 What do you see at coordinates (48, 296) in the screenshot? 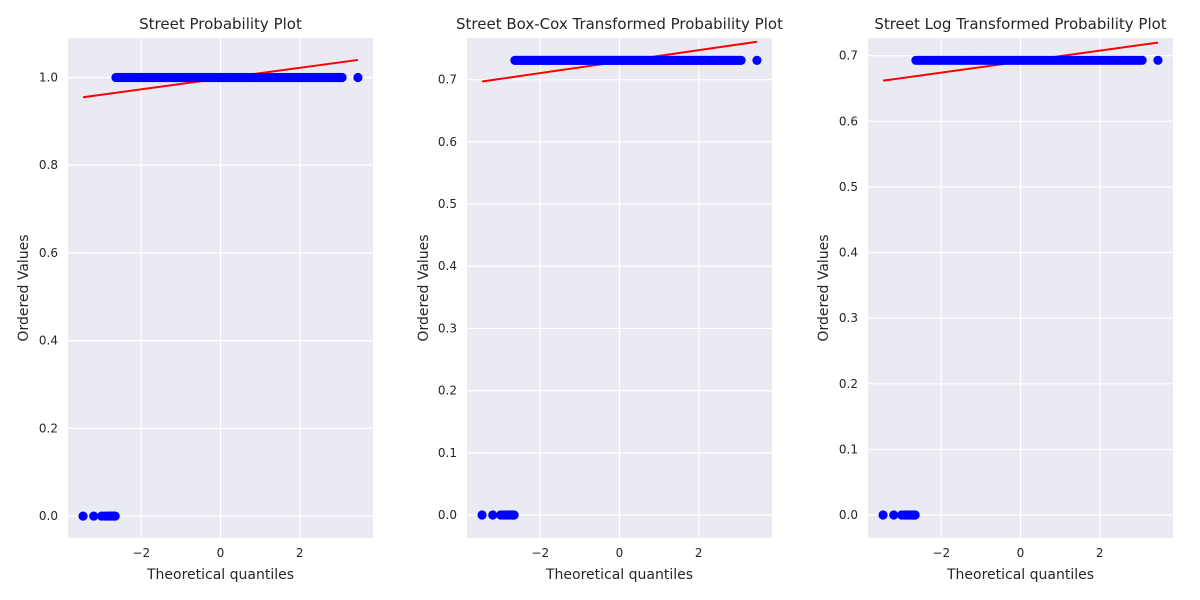
I see `y-tick-labels: 0.0 0.2 0.4 0.6 0.8 1.0` at bounding box center [48, 296].